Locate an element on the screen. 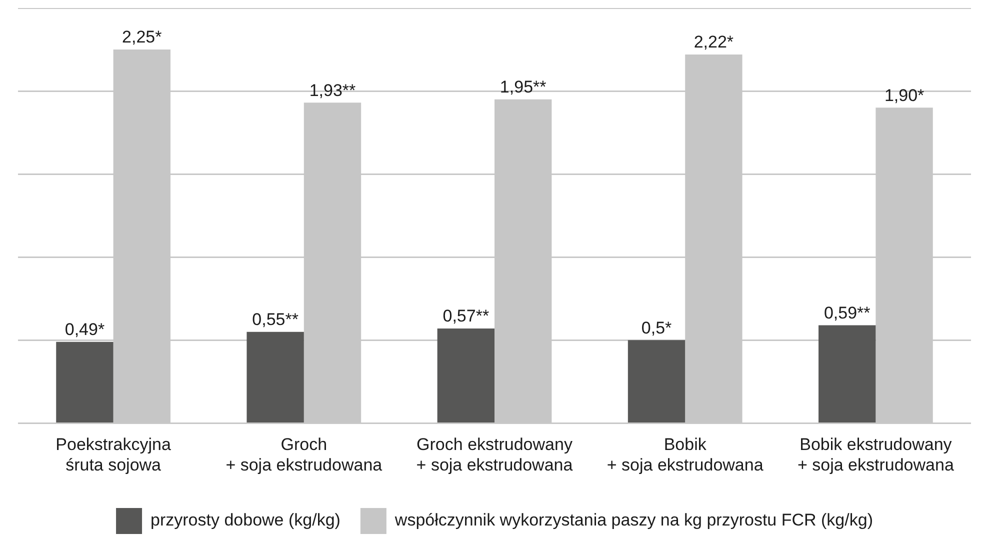 The image size is (989, 552). x-tick-label: Poekstrakcyjna śruta sojowa is located at coordinates (114, 454).